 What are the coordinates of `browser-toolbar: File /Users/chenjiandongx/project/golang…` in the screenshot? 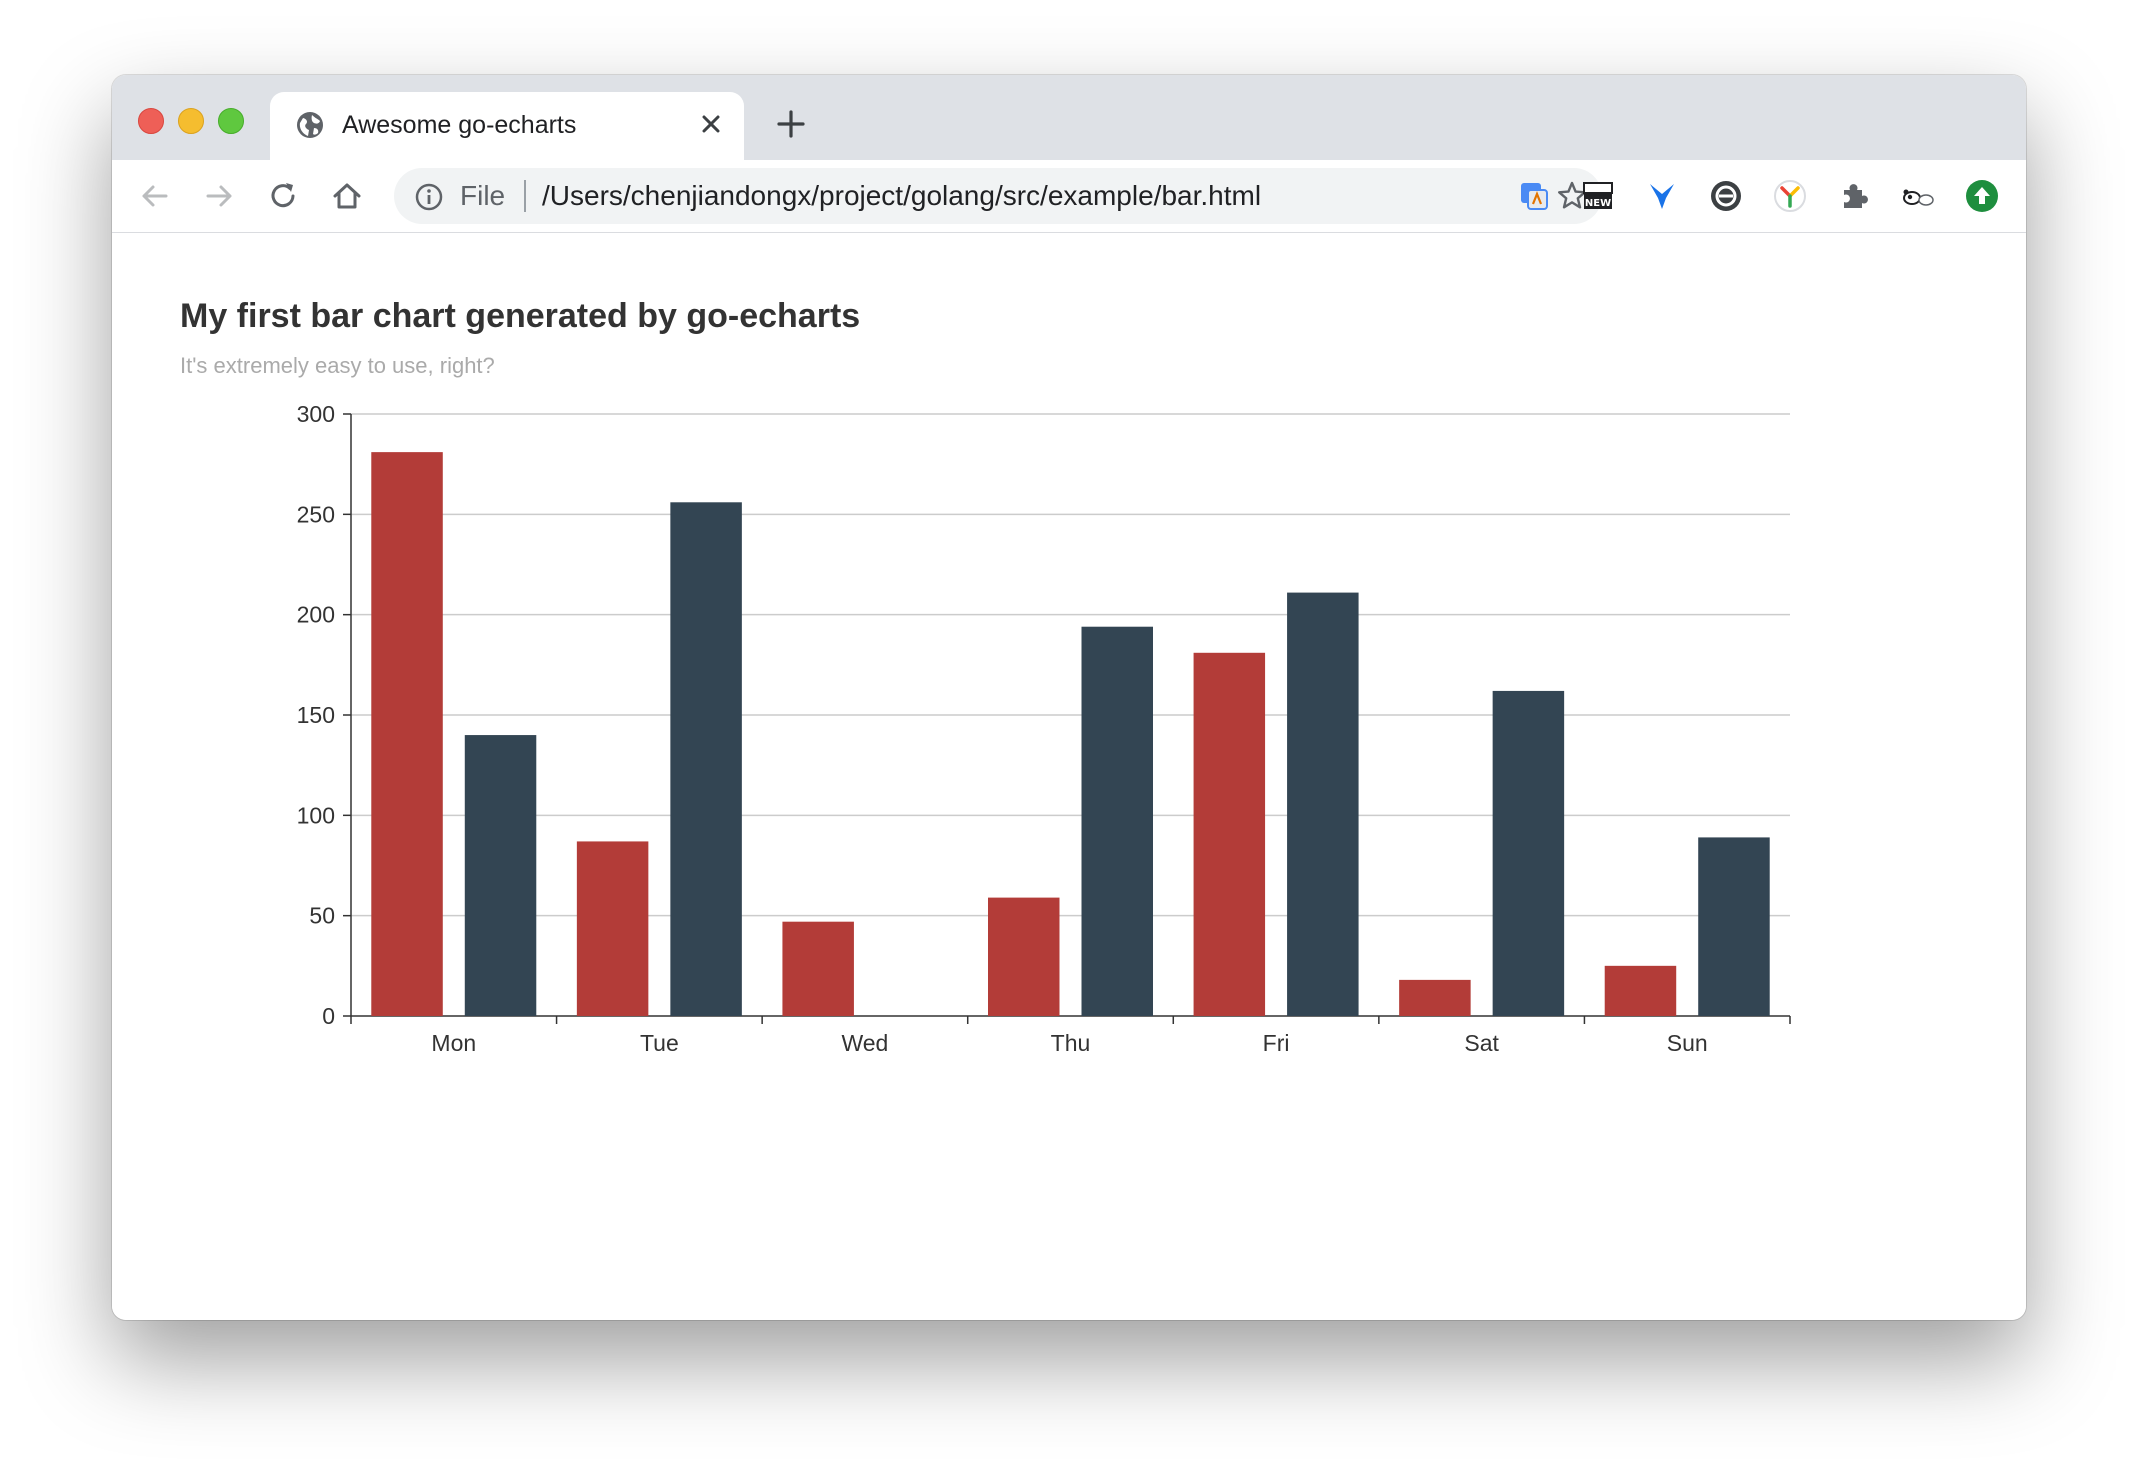 It's located at (1069, 196).